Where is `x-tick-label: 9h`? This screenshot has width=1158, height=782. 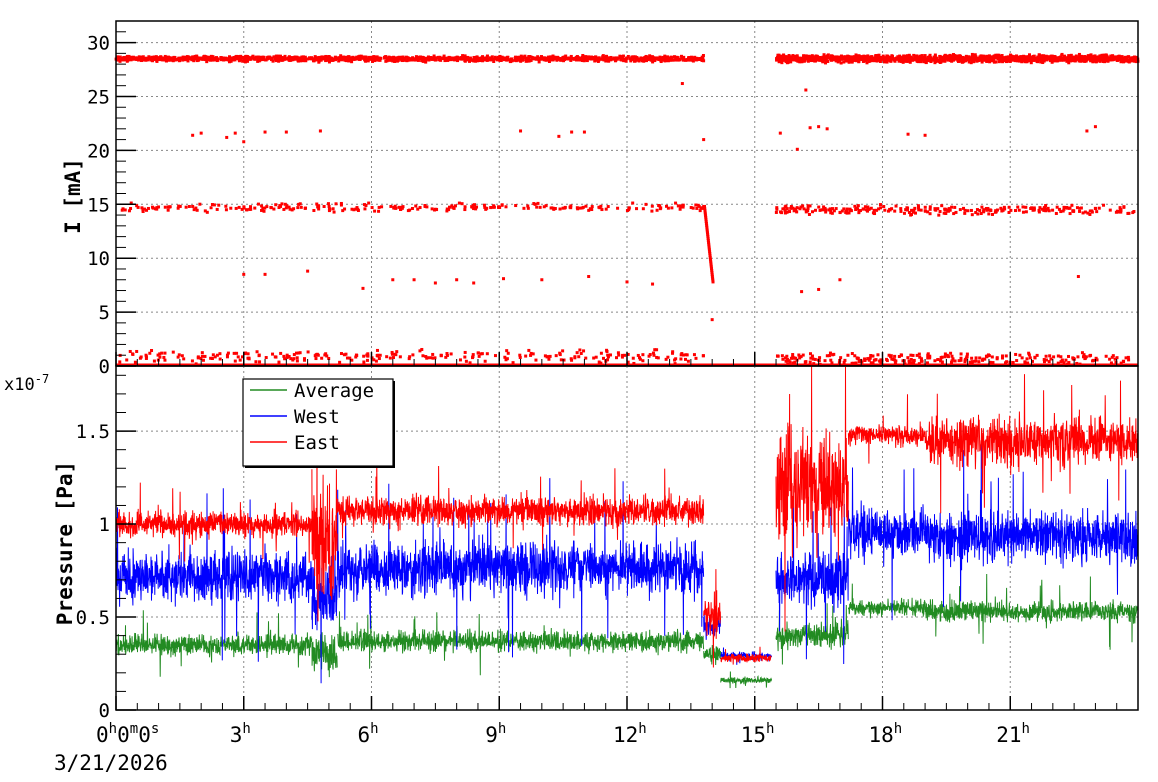 x-tick-label: 9h is located at coordinates (495, 734).